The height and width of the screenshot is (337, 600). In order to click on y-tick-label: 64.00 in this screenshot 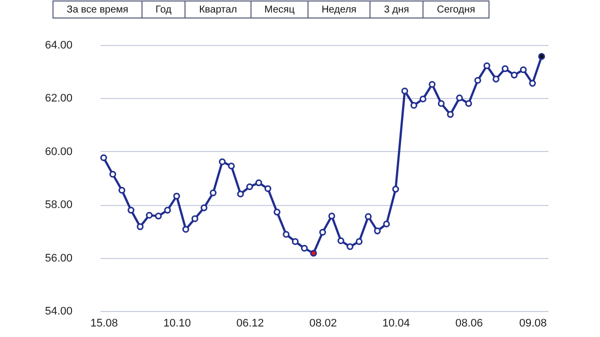, I will do `click(58, 46)`.